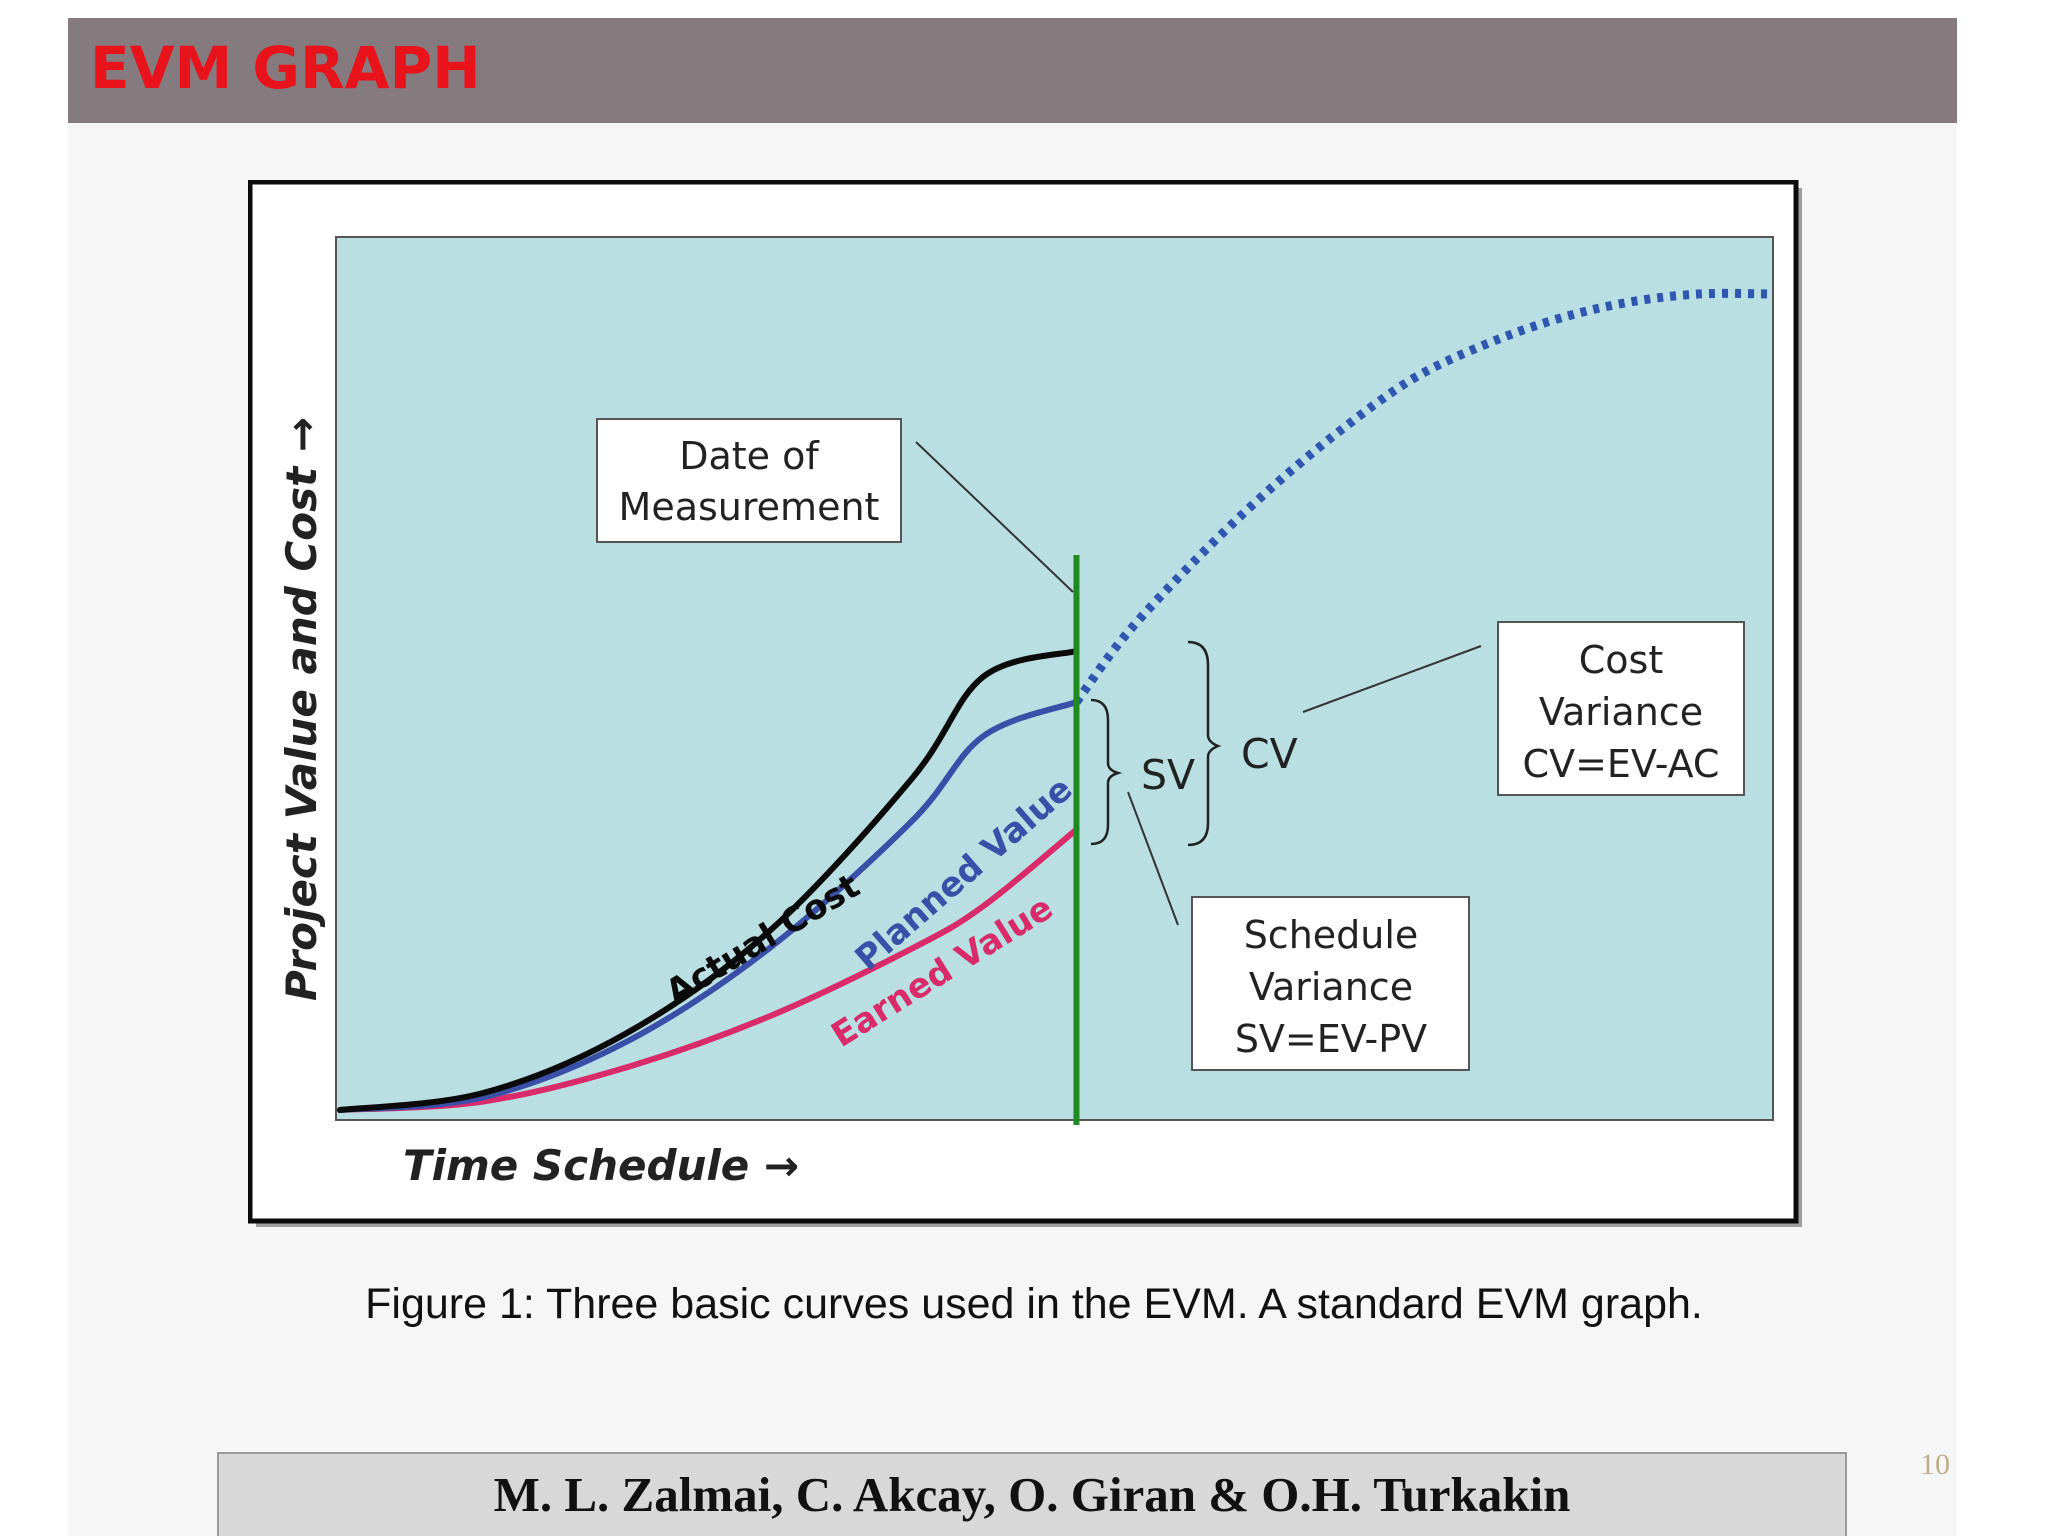 This screenshot has width=2048, height=1536. What do you see at coordinates (1331, 987) in the screenshot?
I see `schedule-variance-line-2: Variance` at bounding box center [1331, 987].